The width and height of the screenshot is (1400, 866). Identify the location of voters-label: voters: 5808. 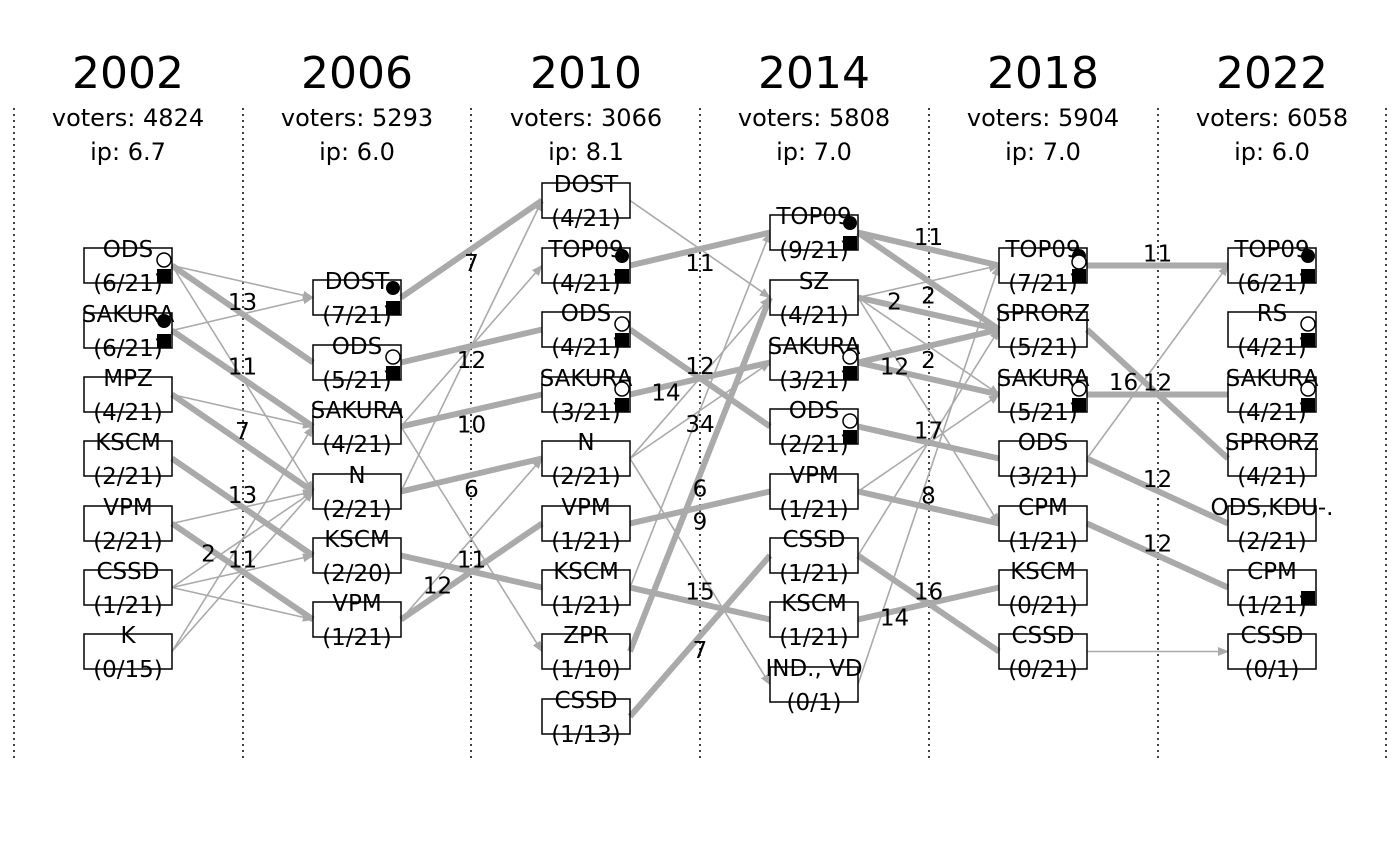
(814, 118).